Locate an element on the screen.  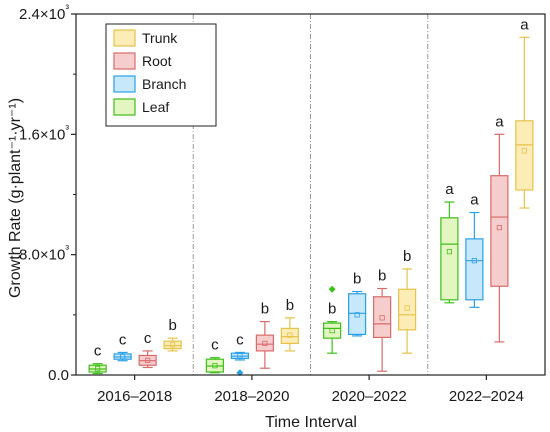
y-tick-label: 1.6×10³ is located at coordinates (44, 133).